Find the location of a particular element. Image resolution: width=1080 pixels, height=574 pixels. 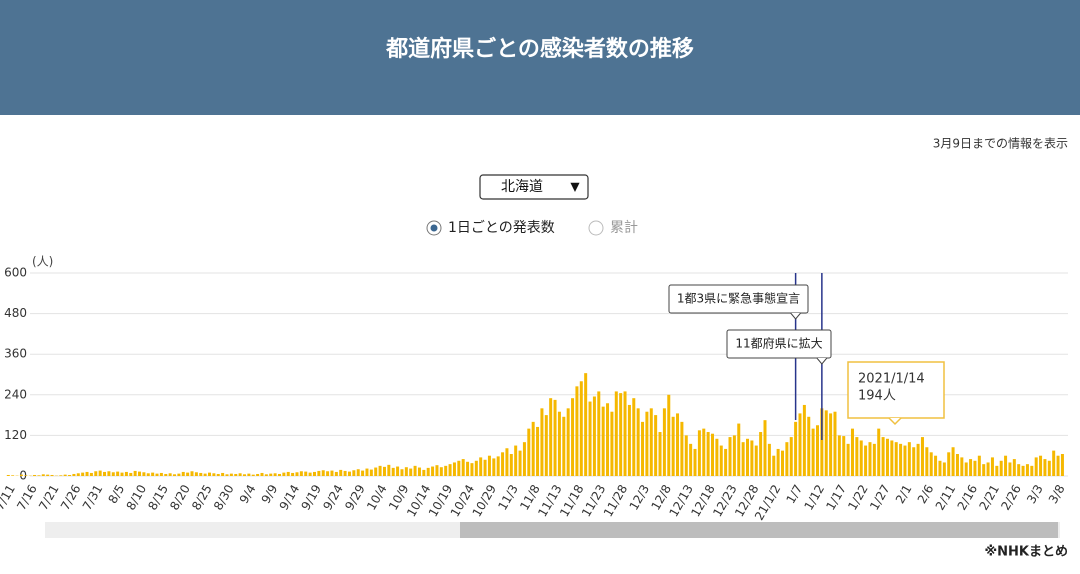

y-tick-label: 120 is located at coordinates (15, 435).